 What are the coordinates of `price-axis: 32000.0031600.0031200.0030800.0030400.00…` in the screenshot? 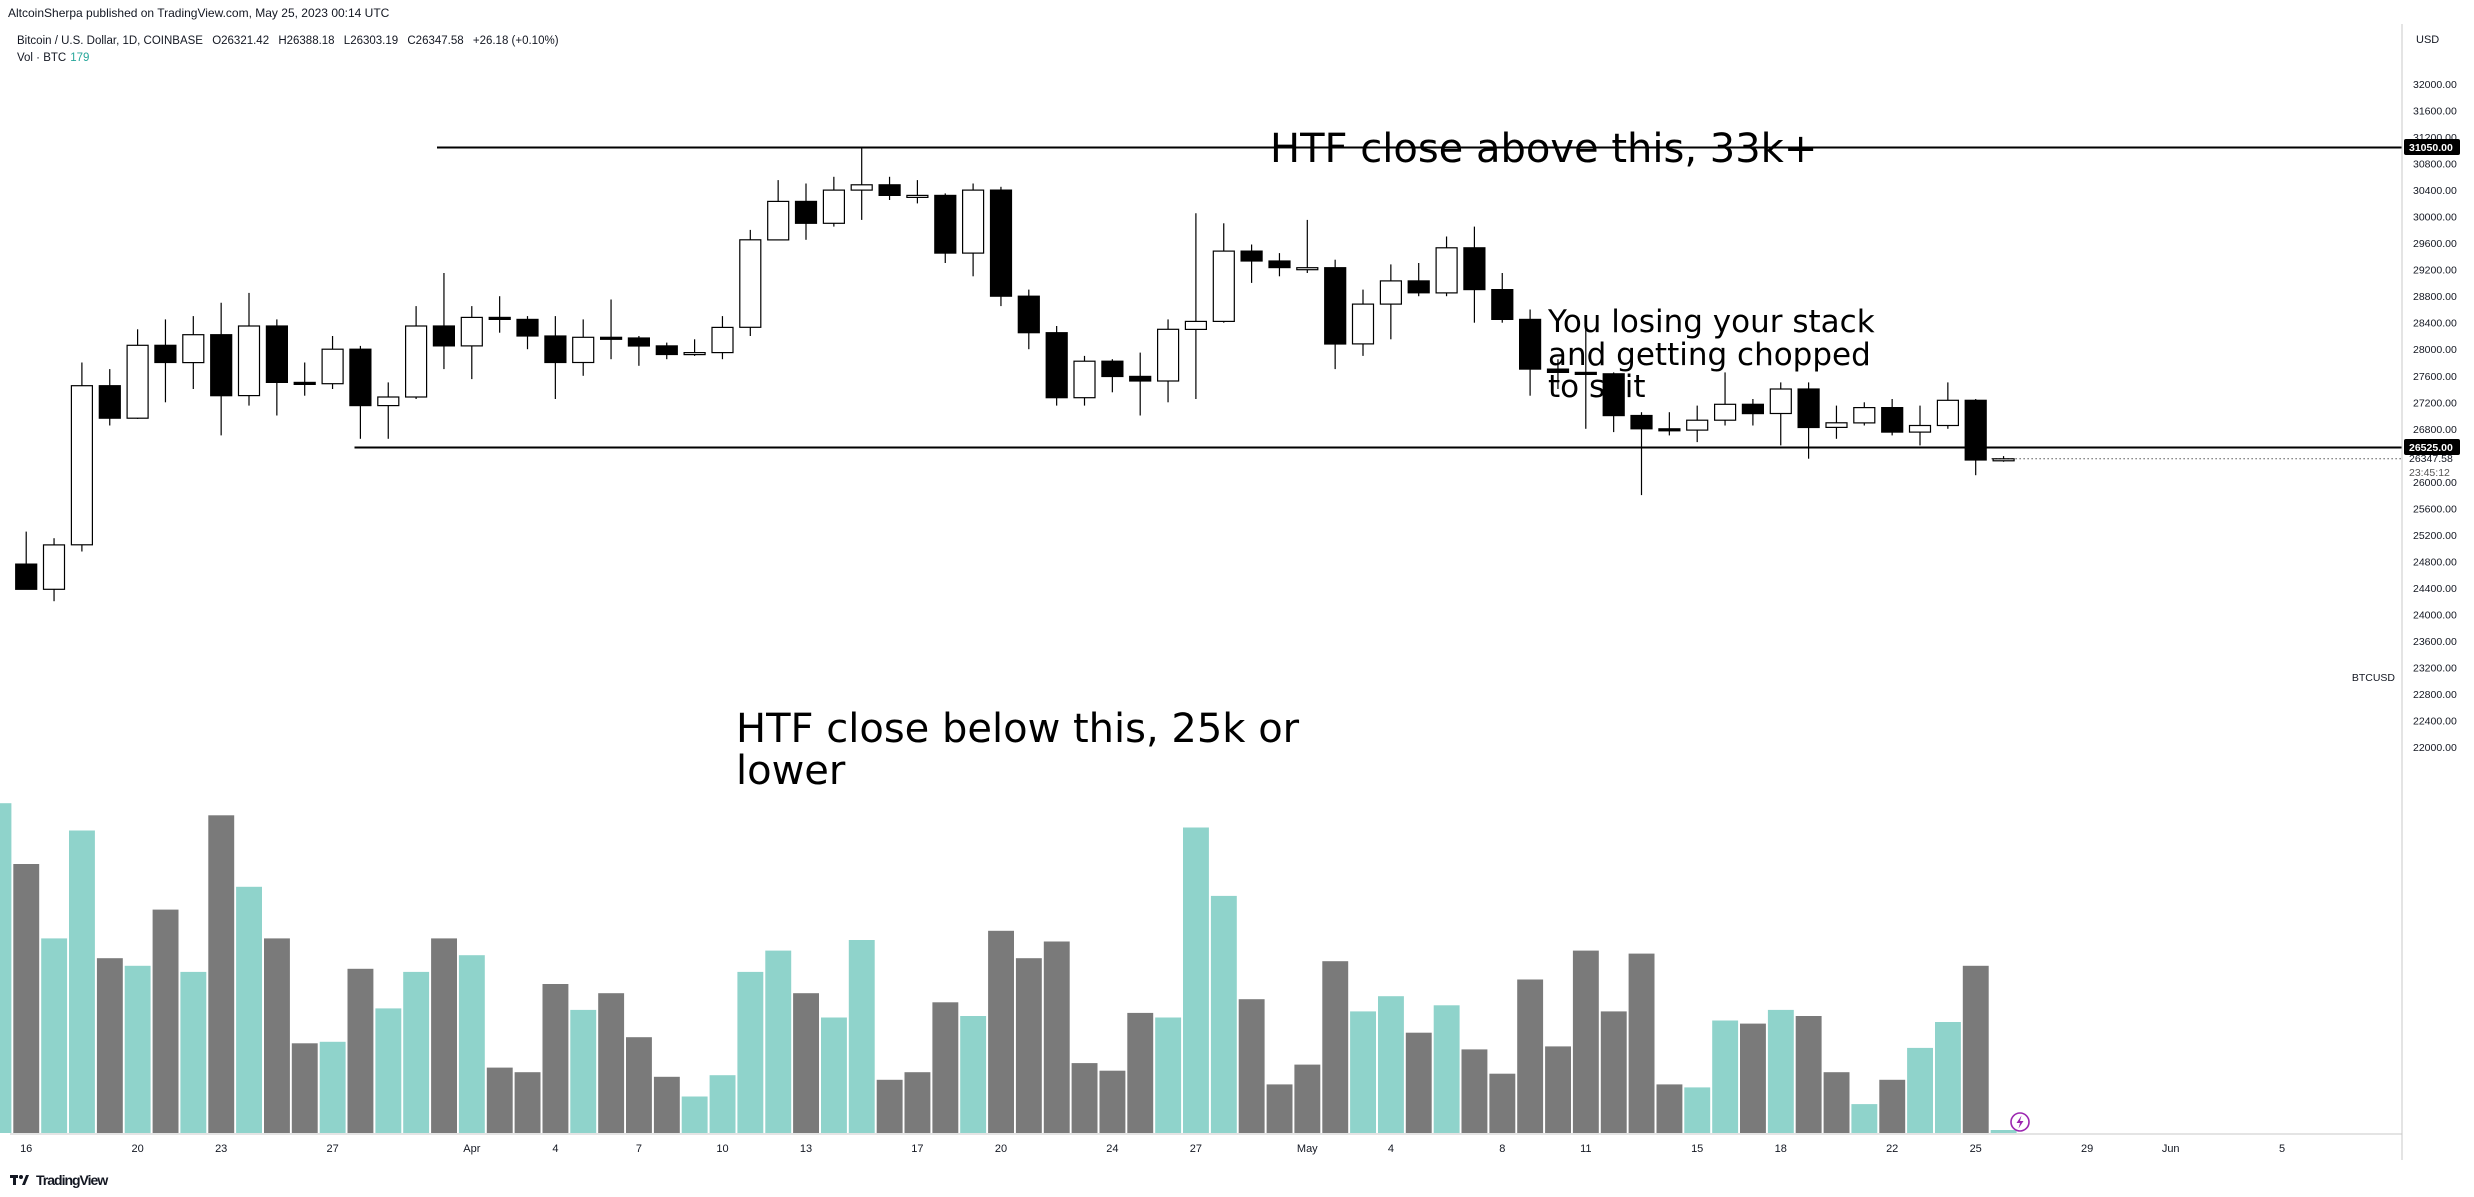 It's located at (2432, 416).